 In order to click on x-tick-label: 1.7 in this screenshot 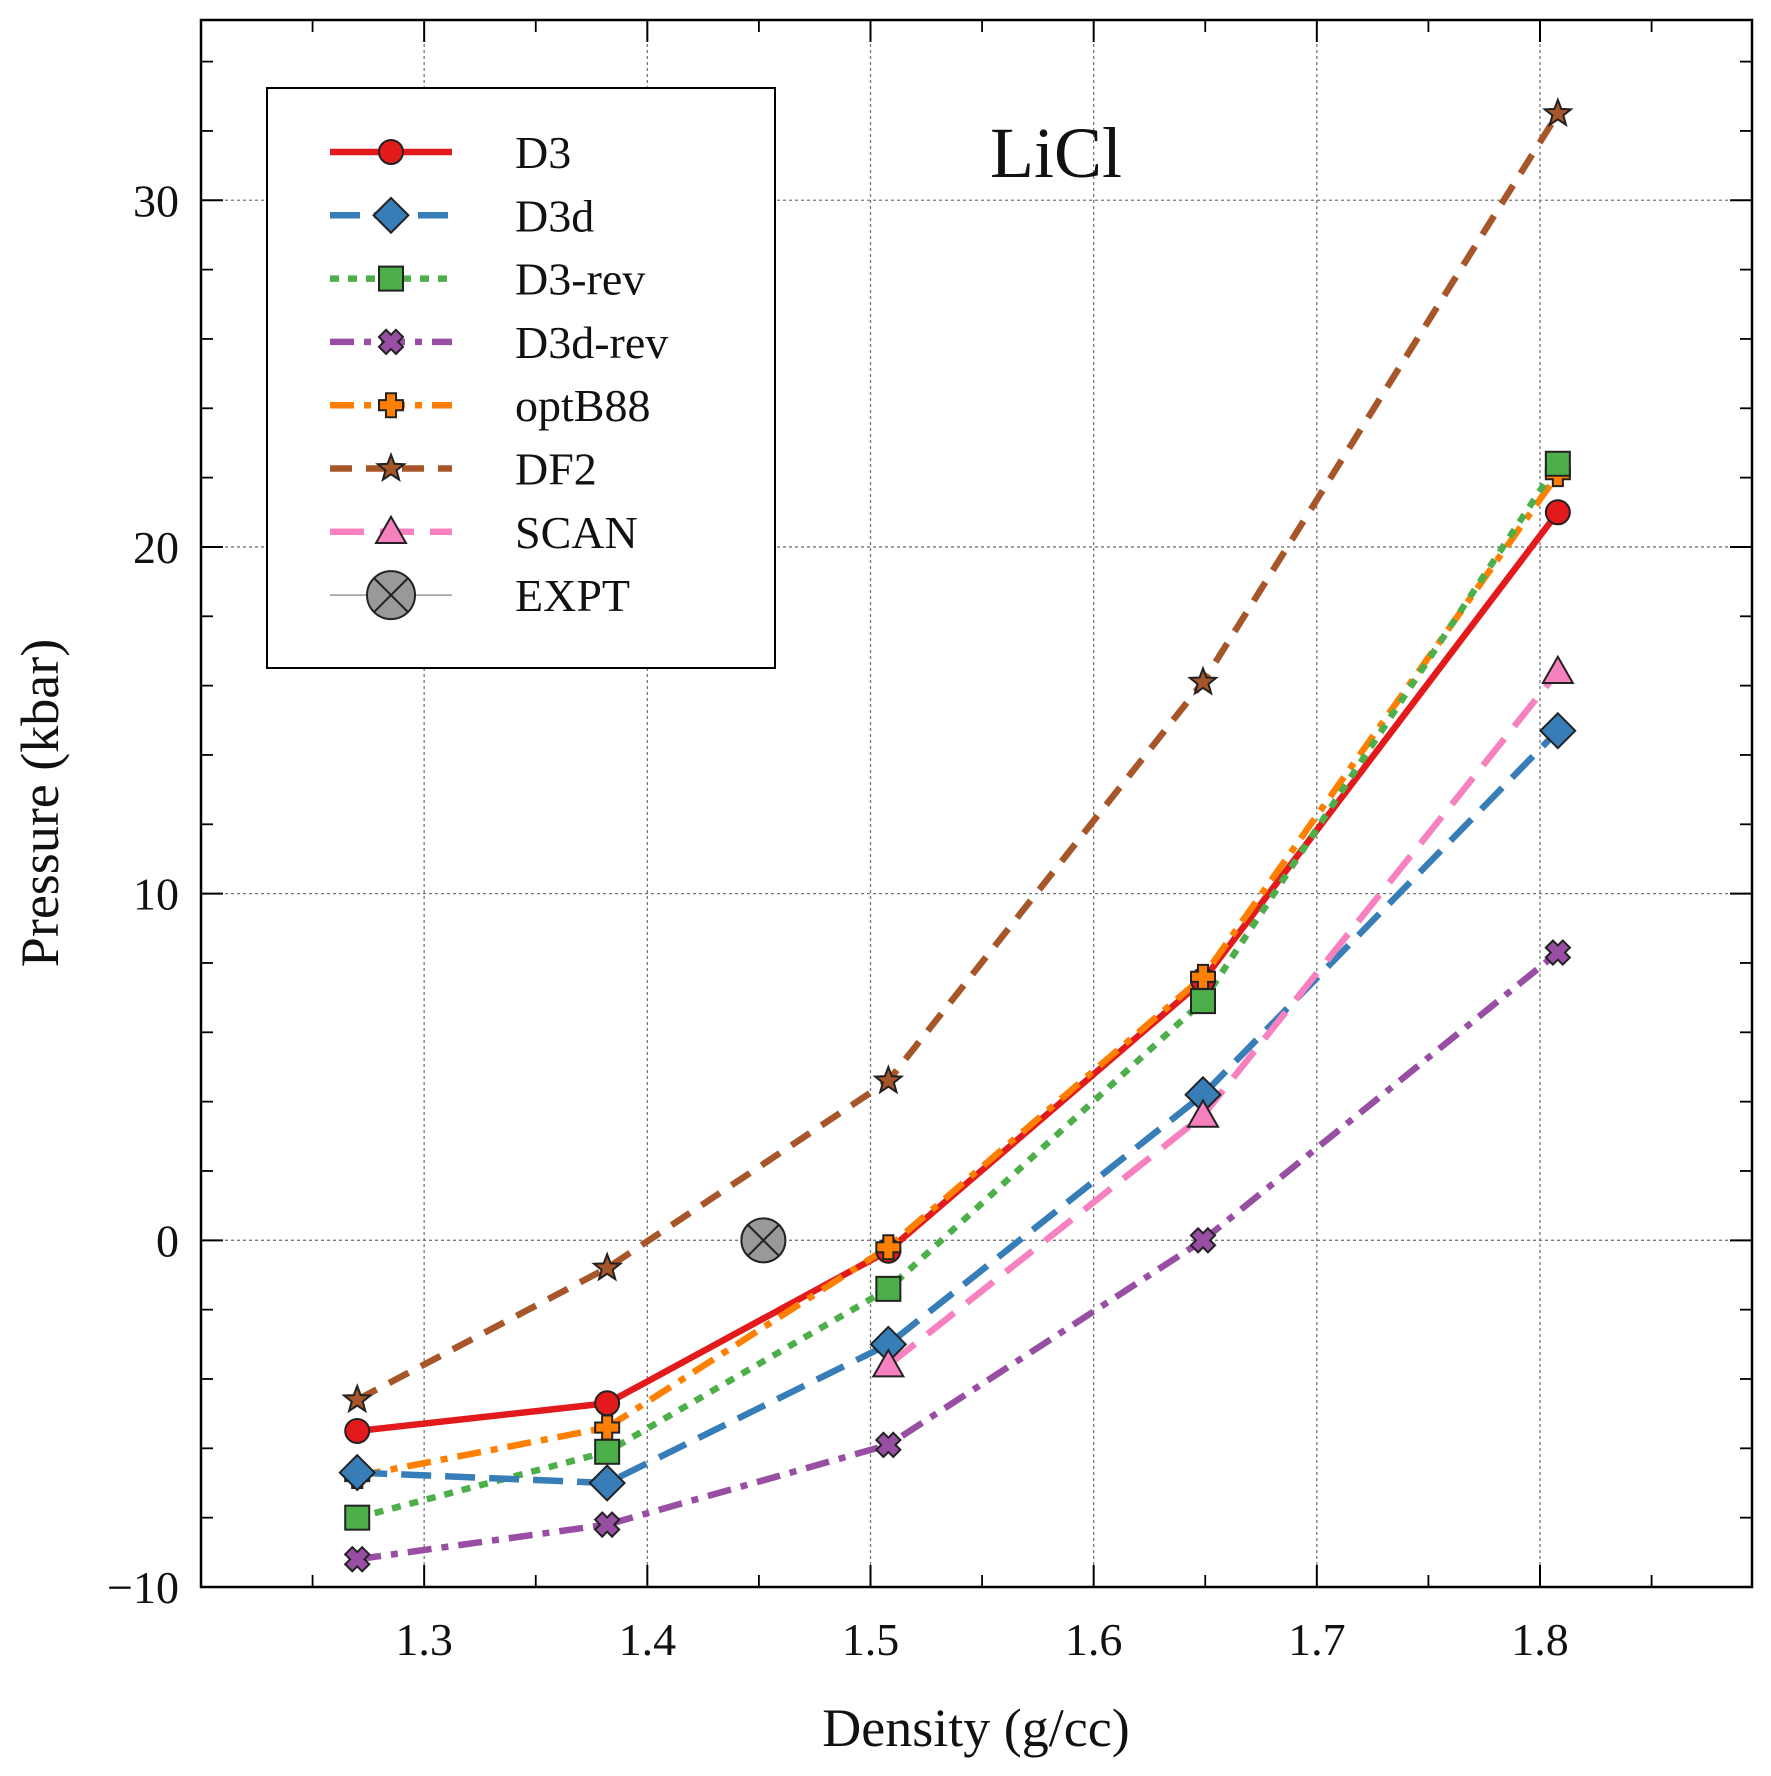, I will do `click(1317, 1639)`.